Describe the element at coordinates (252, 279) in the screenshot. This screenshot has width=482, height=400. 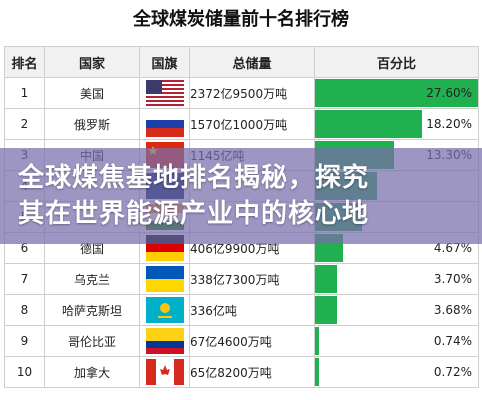
I see `reserve-cell: 338亿7300万吨` at that location.